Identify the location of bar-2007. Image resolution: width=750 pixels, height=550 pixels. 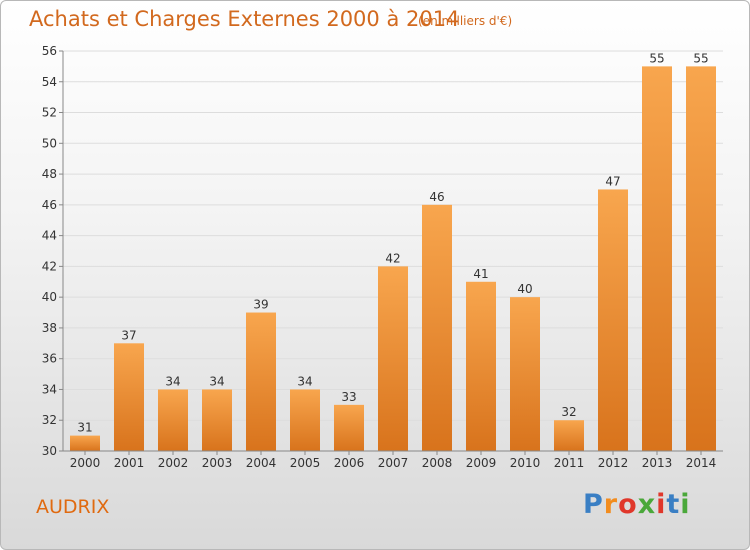
(393, 358).